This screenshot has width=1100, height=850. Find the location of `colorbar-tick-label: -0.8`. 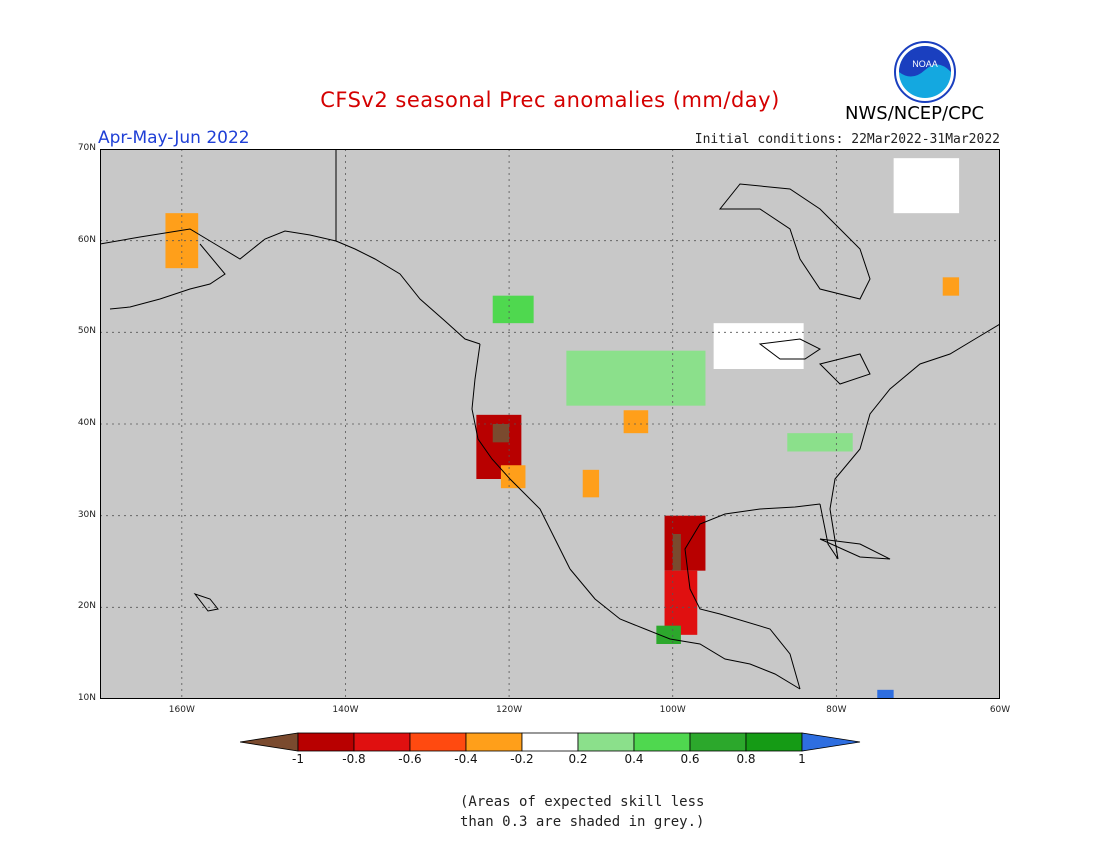

colorbar-tick-label: -0.8 is located at coordinates (354, 759).